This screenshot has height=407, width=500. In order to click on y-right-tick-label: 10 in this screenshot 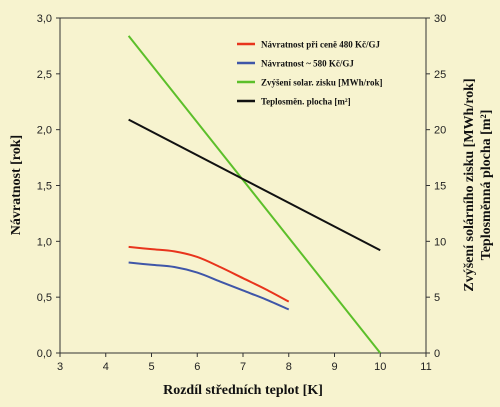, I will do `click(440, 242)`.